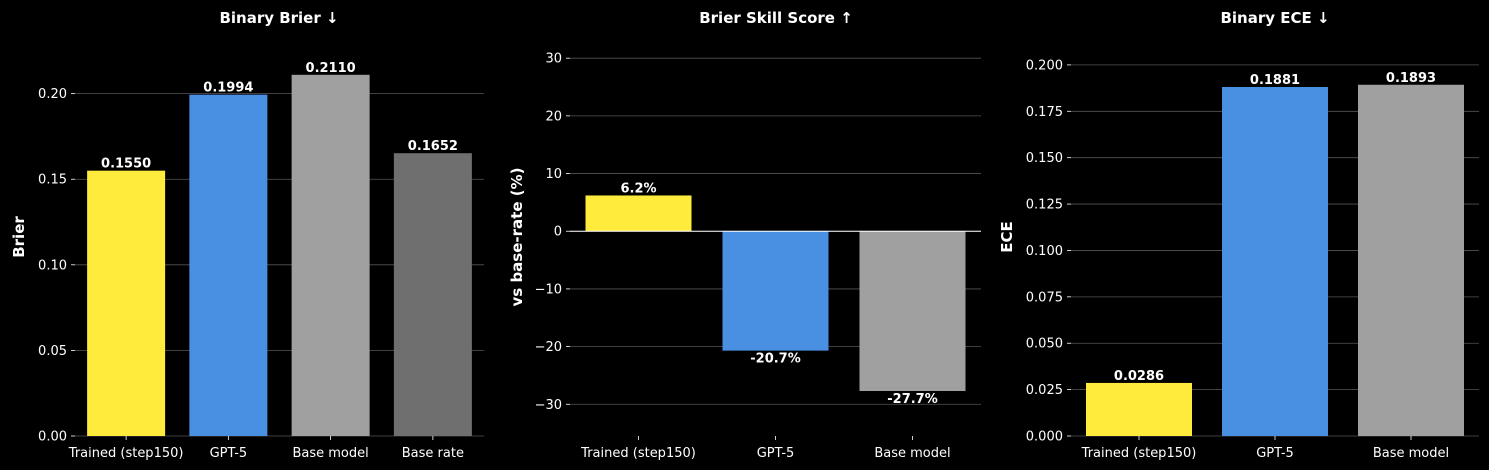  Describe the element at coordinates (1044, 437) in the screenshot. I see `y-tick-label: 0.000` at that location.